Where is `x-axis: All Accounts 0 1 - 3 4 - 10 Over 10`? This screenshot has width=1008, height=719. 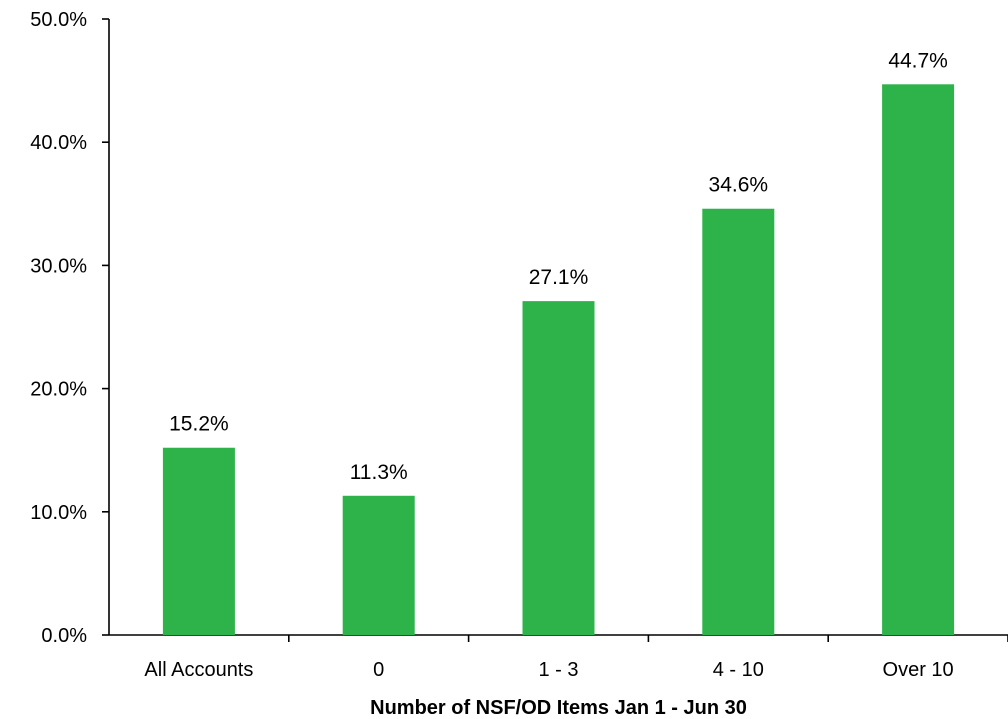 x-axis: All Accounts 0 1 - 3 4 - 10 Over 10 is located at coordinates (558, 657).